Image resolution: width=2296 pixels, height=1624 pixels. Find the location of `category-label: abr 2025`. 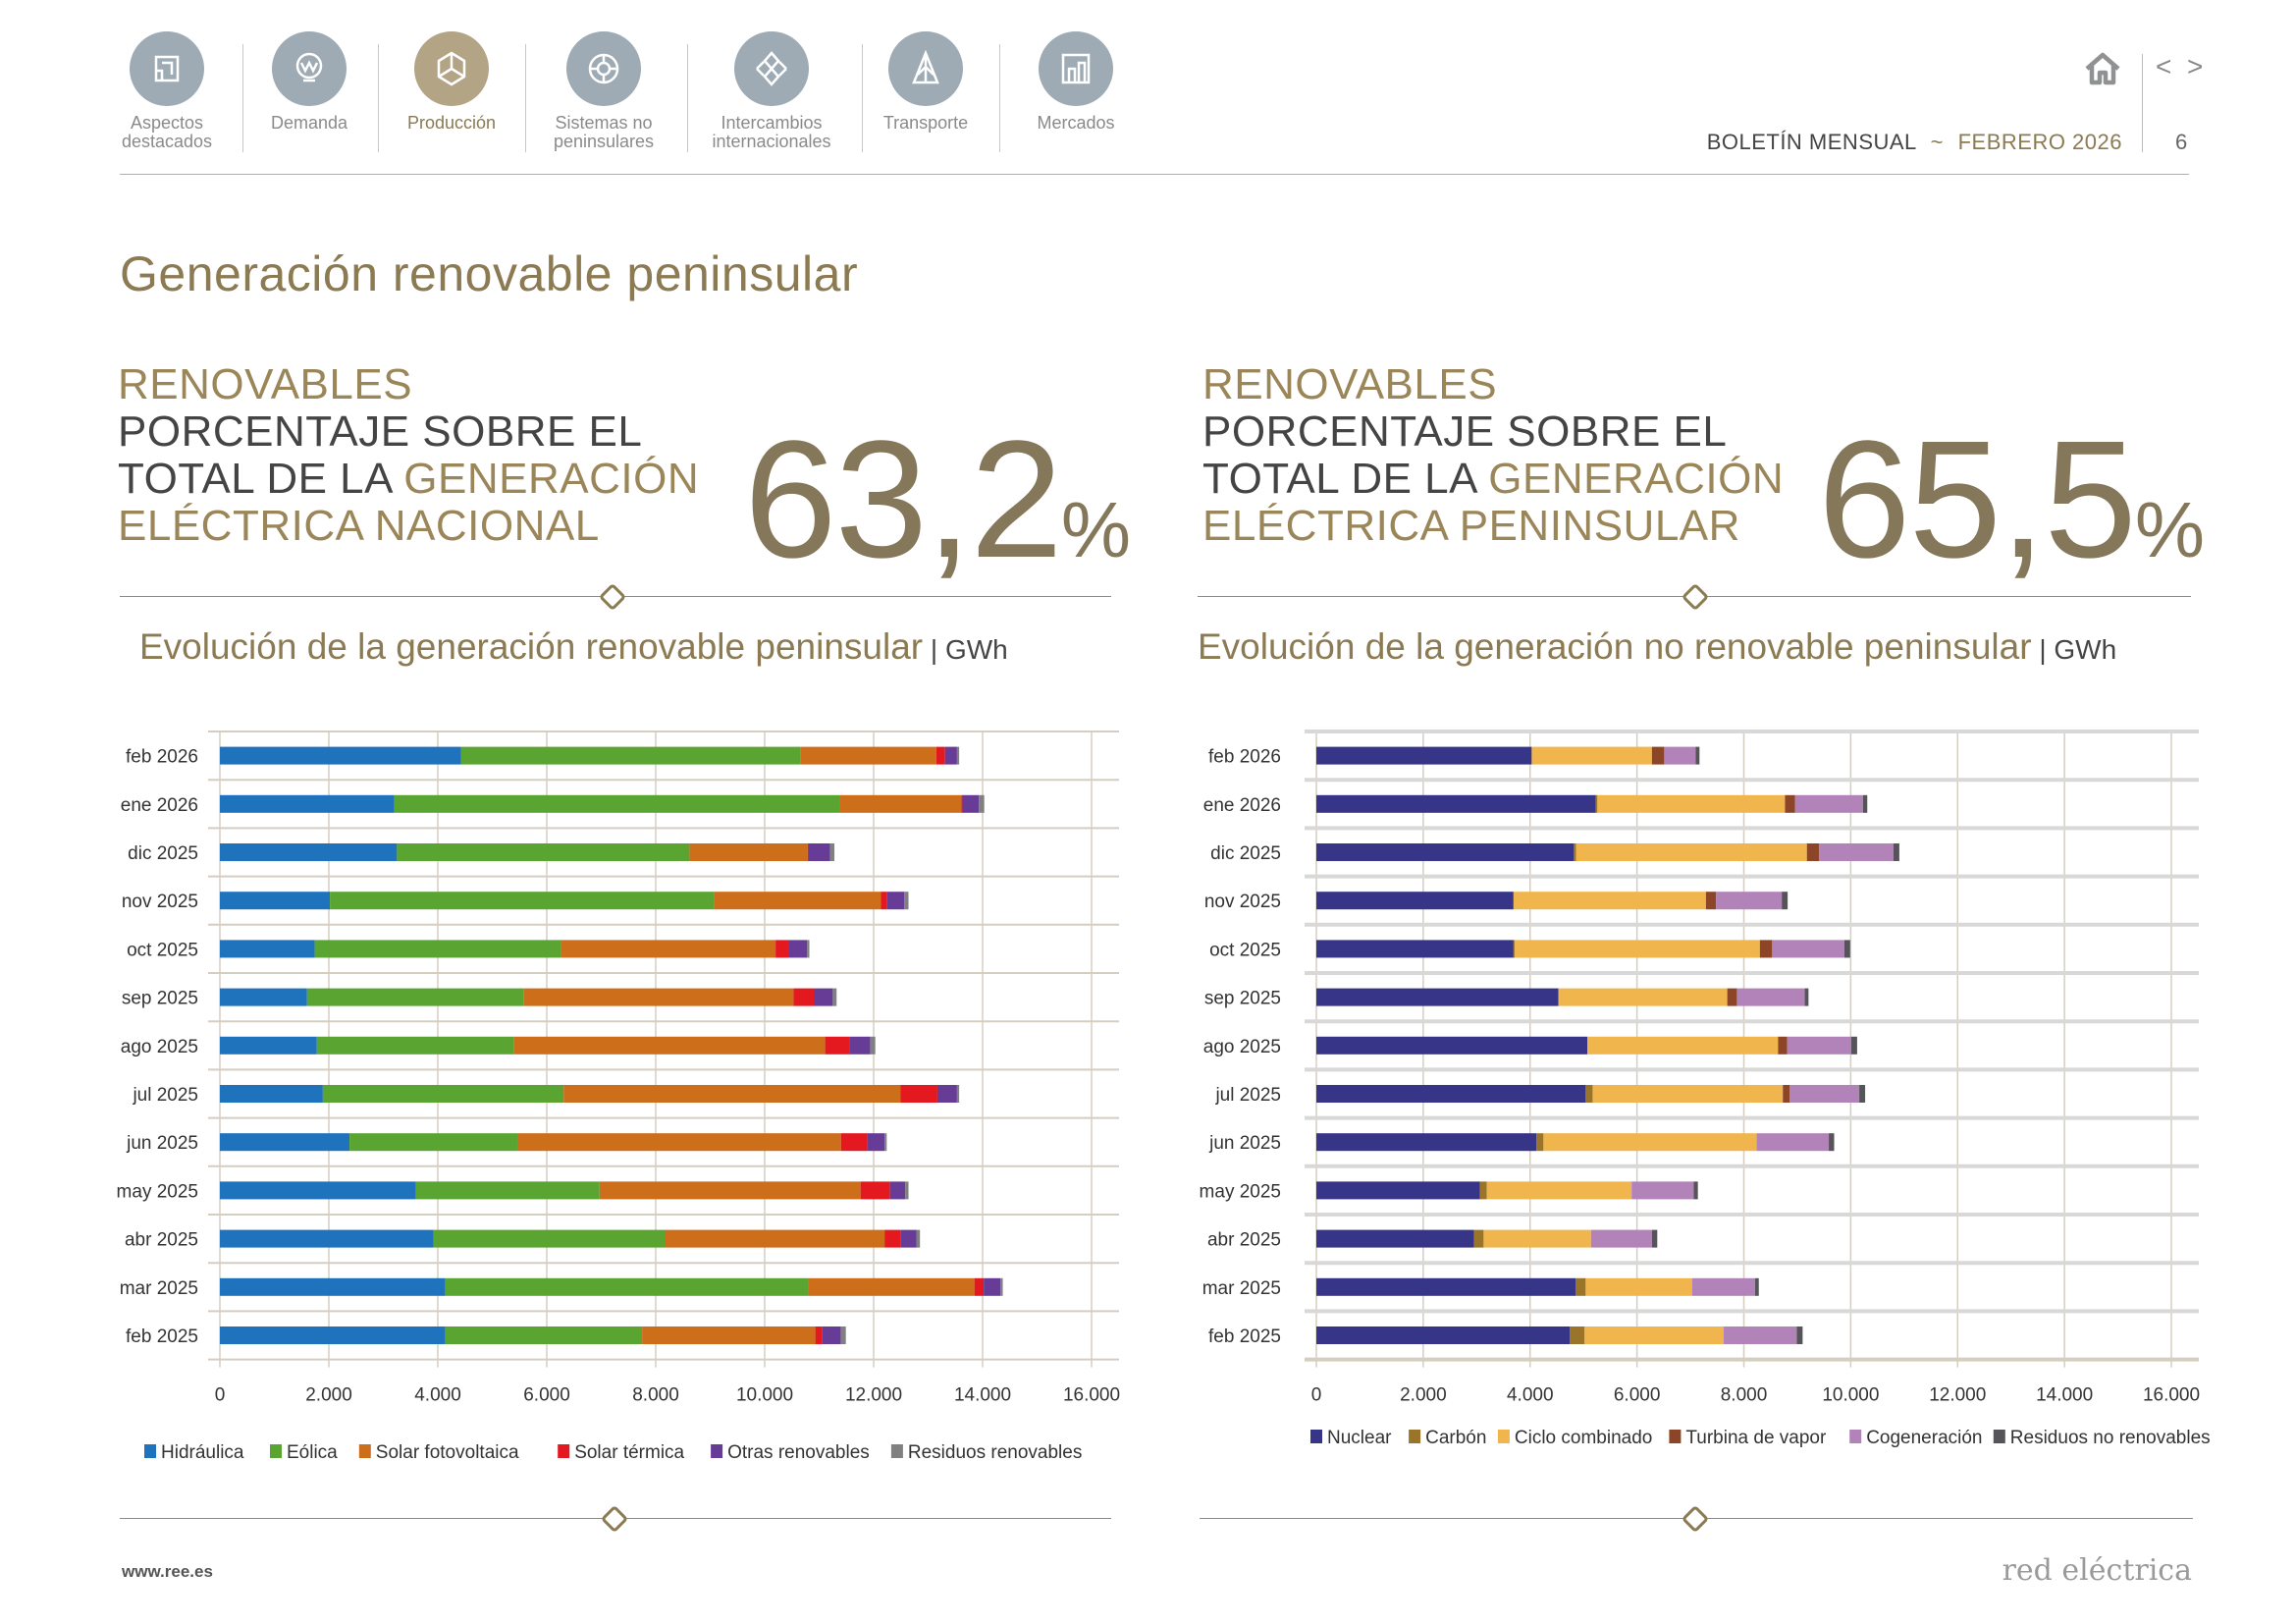

category-label: abr 2025 is located at coordinates (161, 1240).